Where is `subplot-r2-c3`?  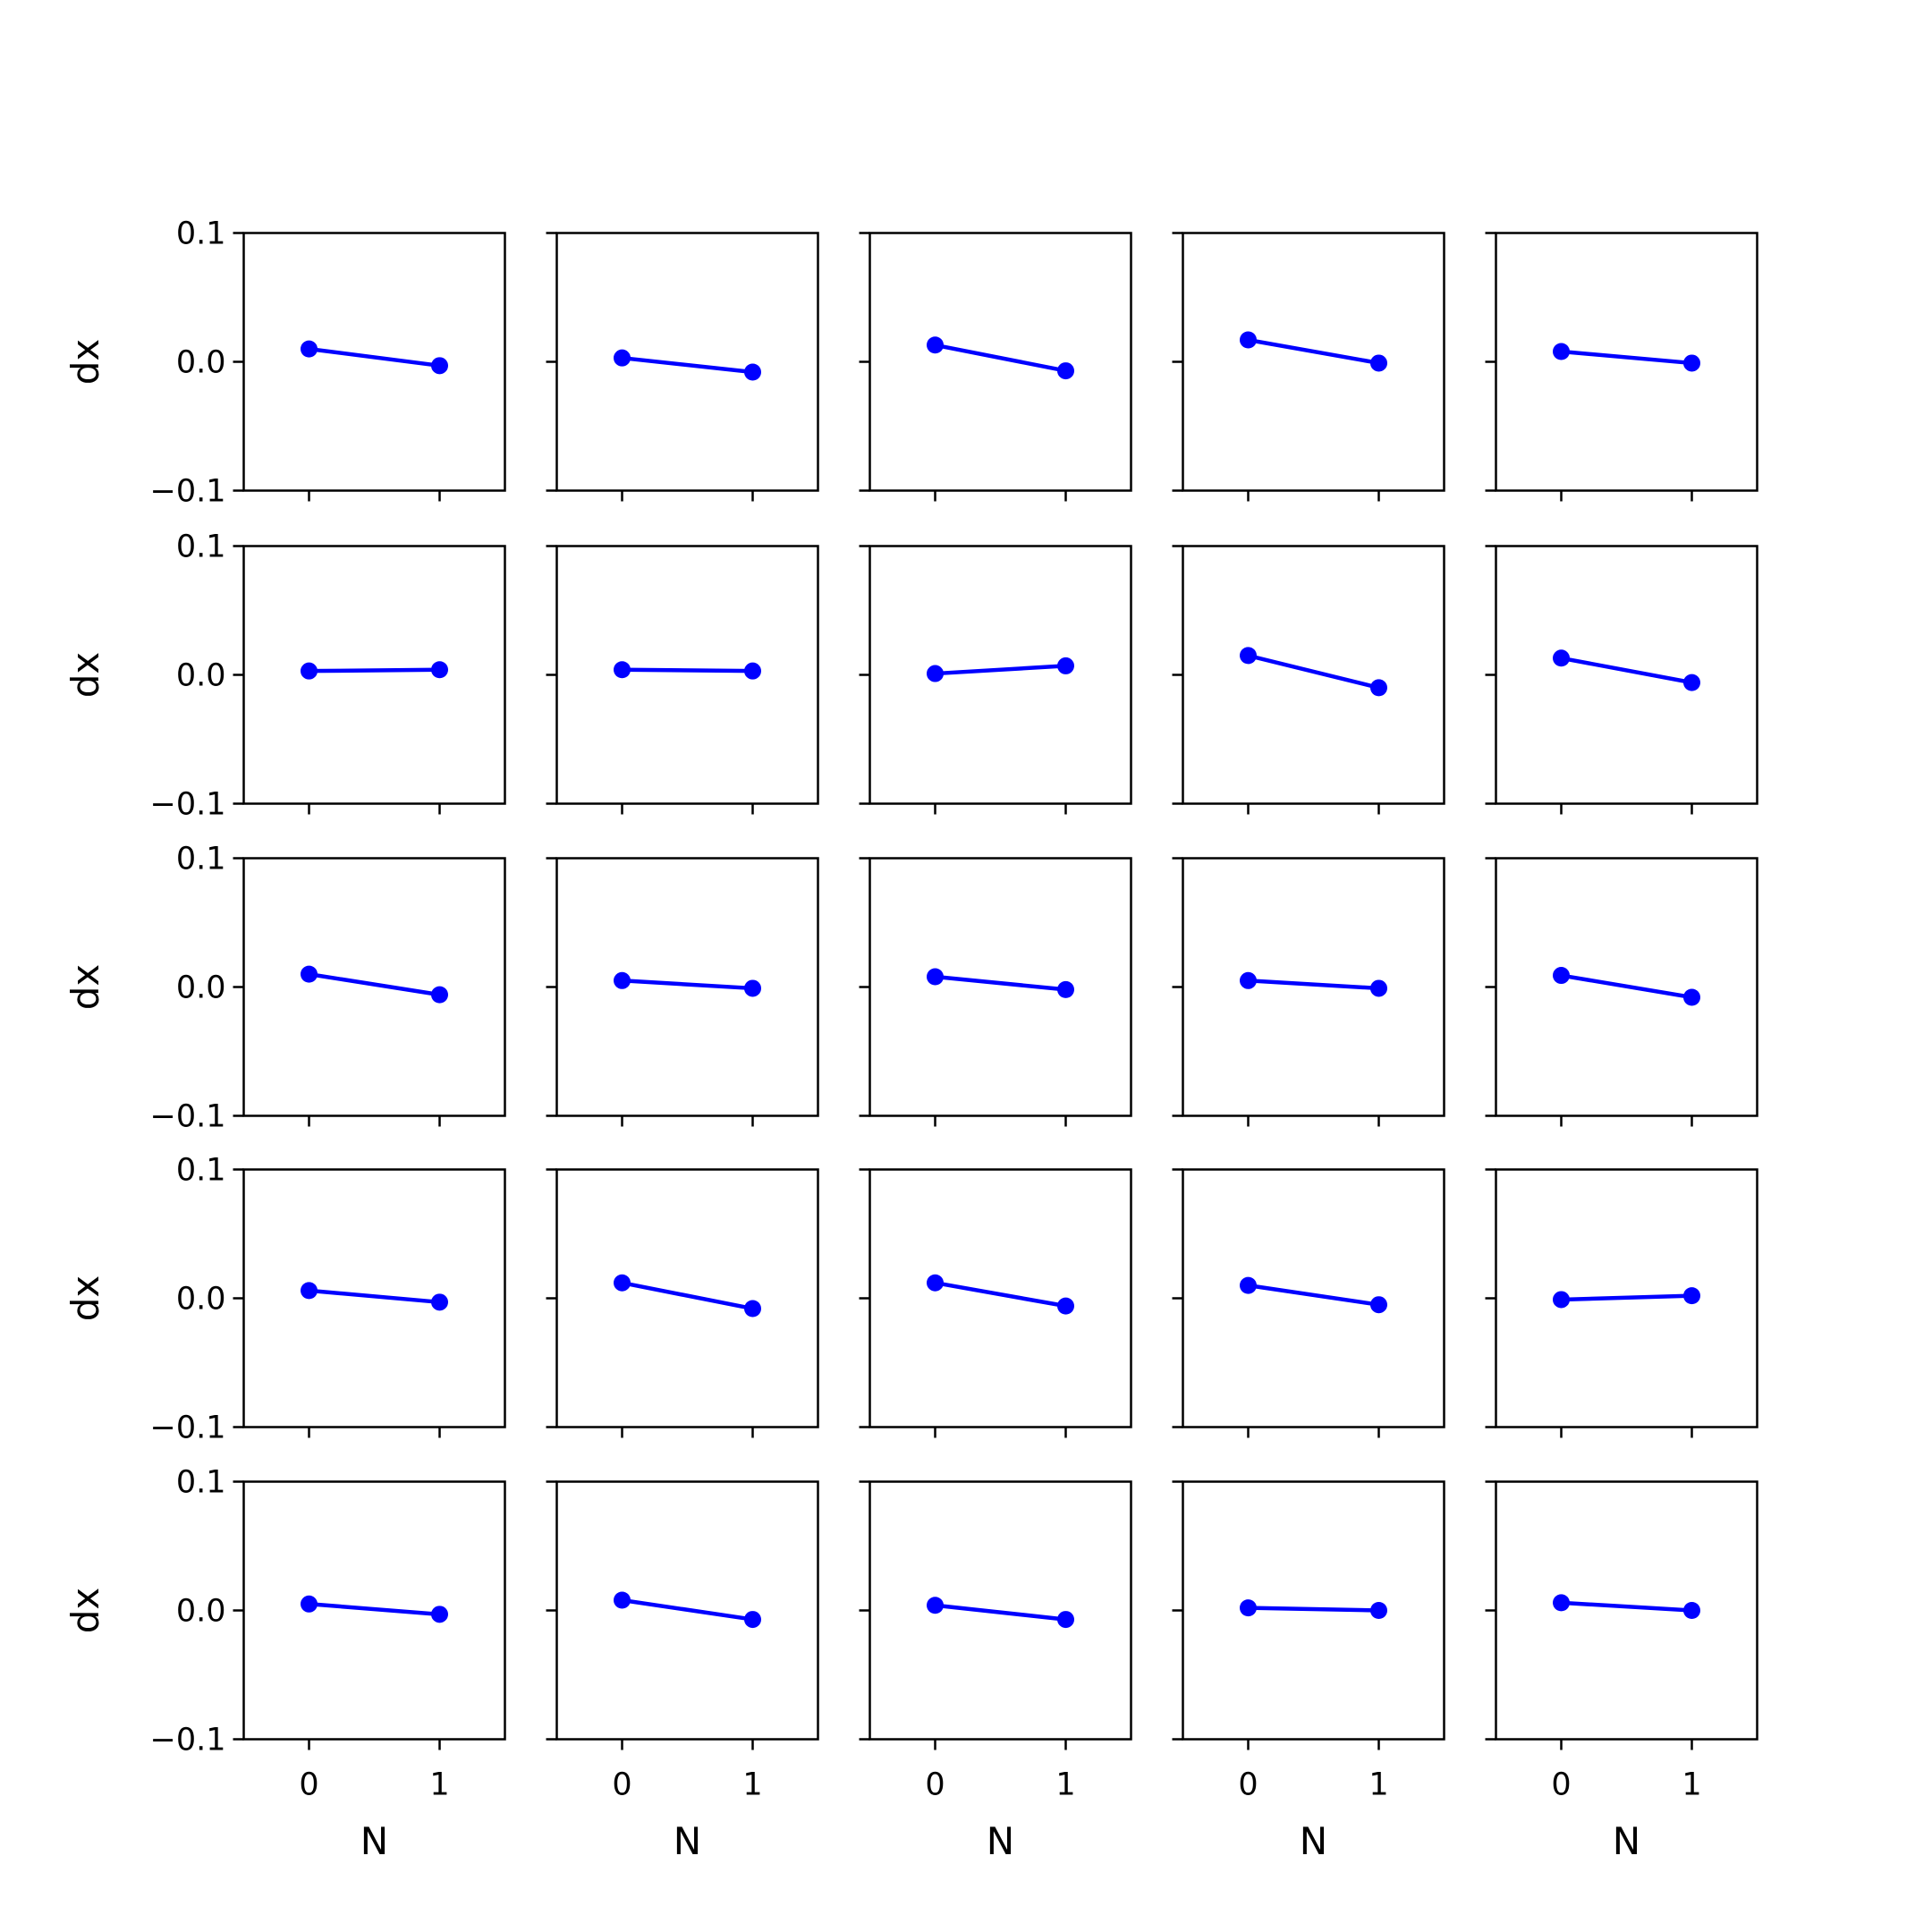 subplot-r2-c3 is located at coordinates (1308, 992).